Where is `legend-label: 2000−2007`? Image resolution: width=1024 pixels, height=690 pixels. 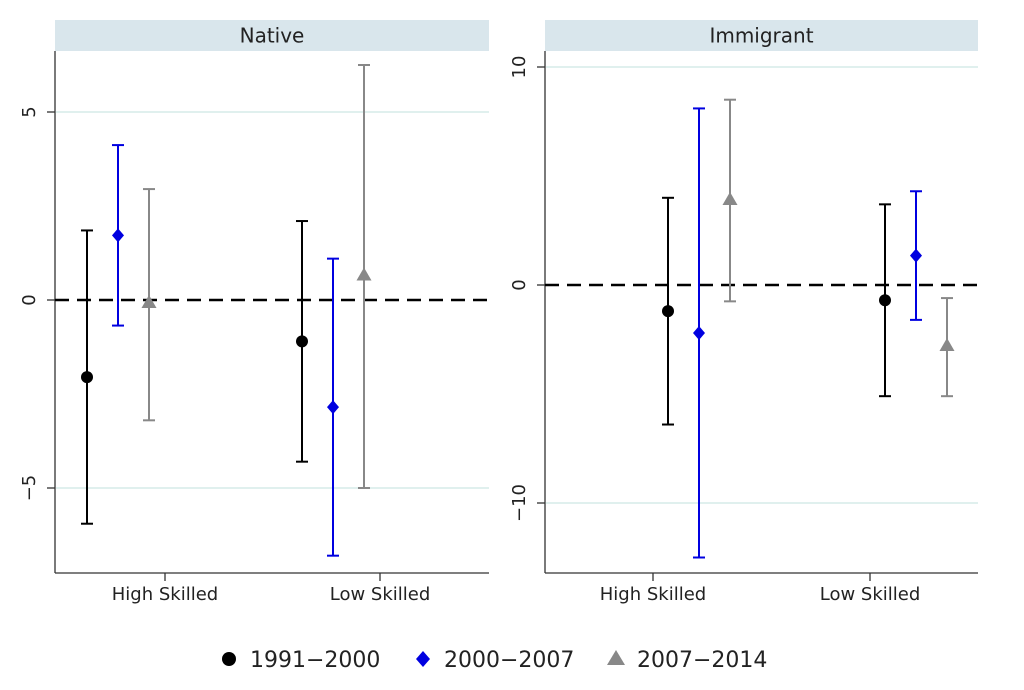
legend-label: 2000−2007 is located at coordinates (509, 660).